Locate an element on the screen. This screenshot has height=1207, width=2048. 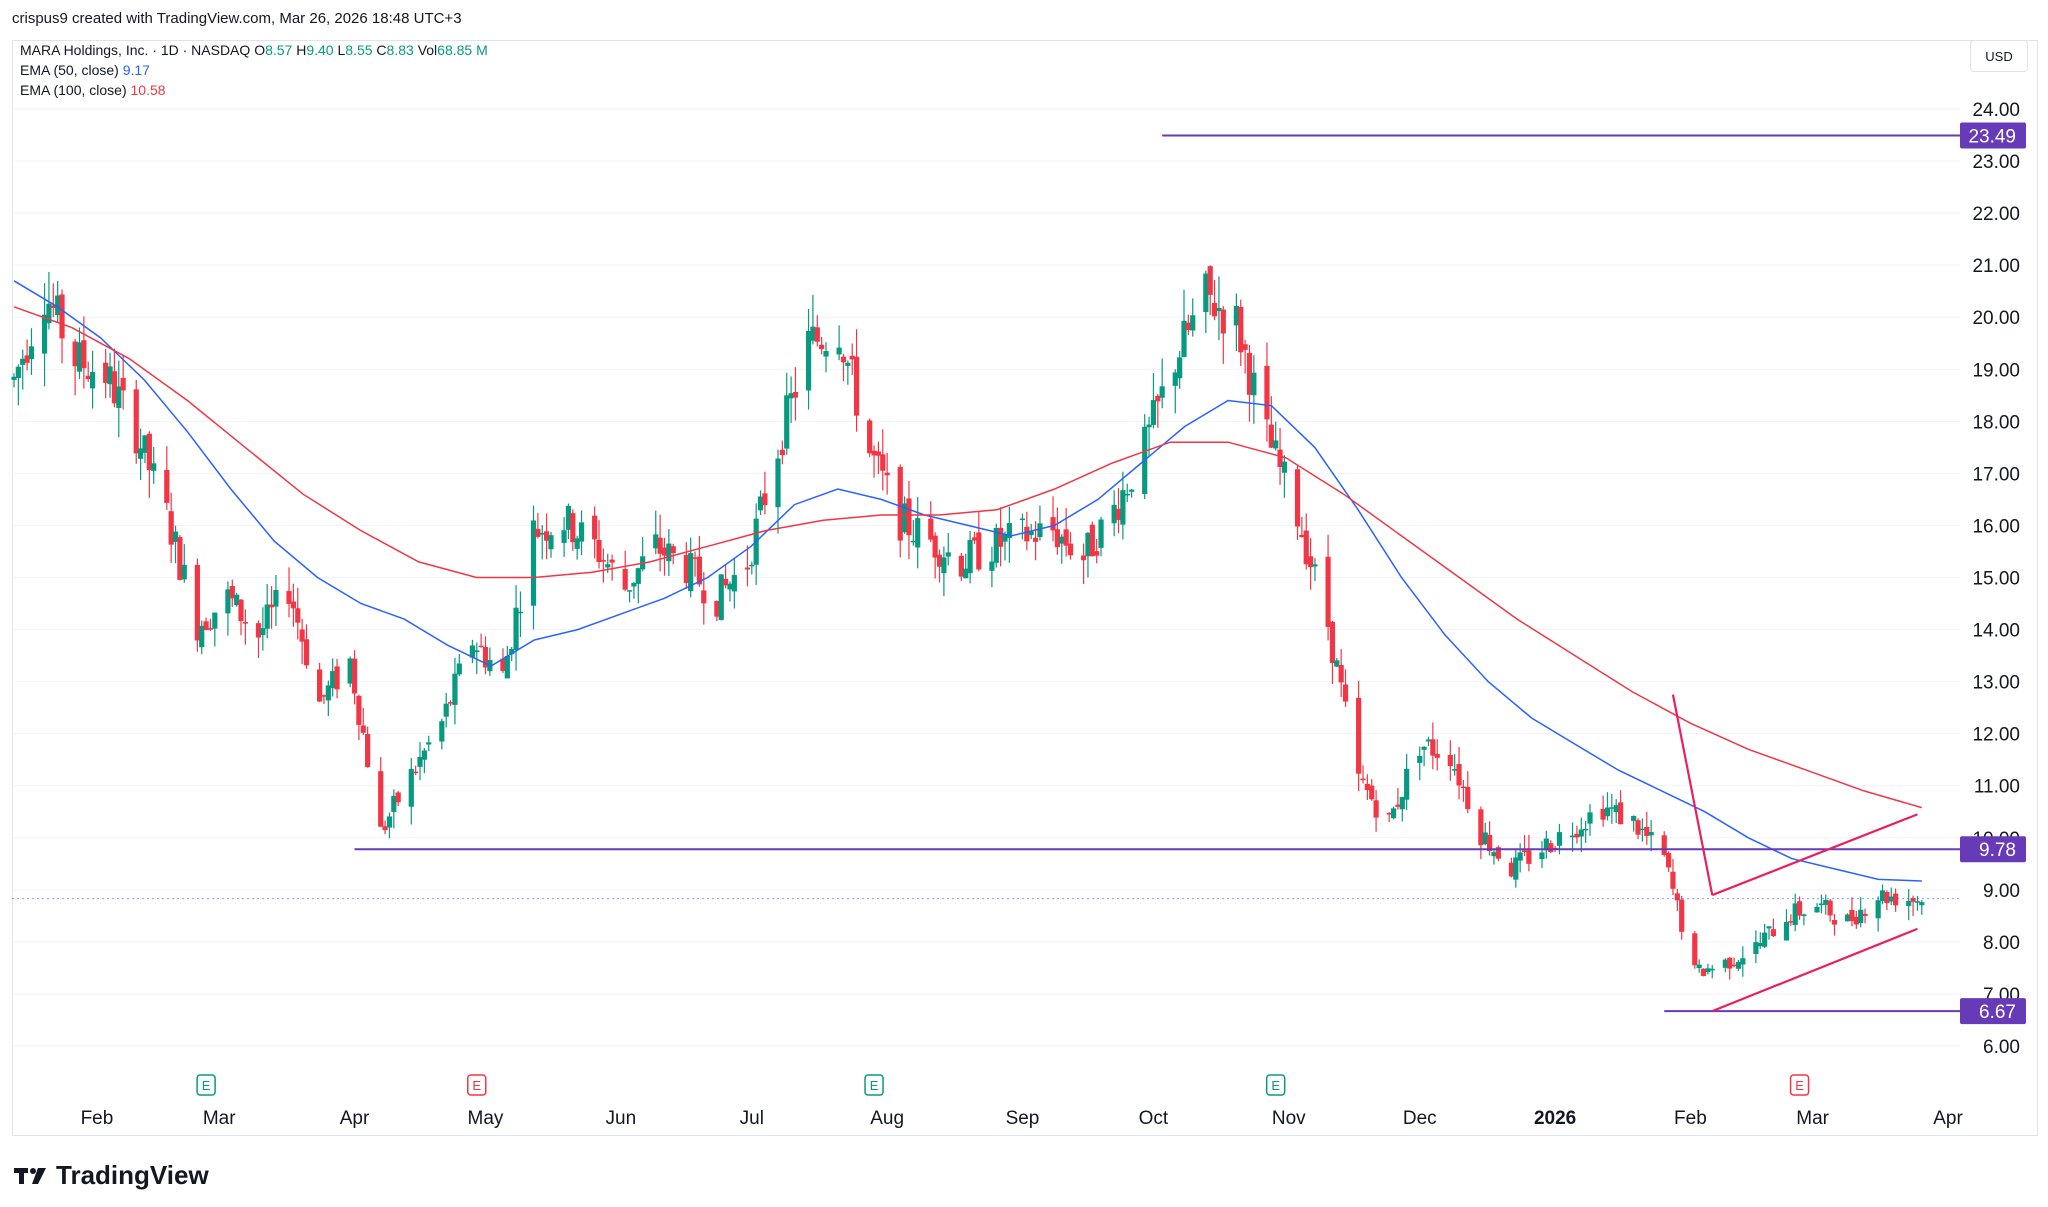
y-tick-label: 12.00 is located at coordinates (1996, 735).